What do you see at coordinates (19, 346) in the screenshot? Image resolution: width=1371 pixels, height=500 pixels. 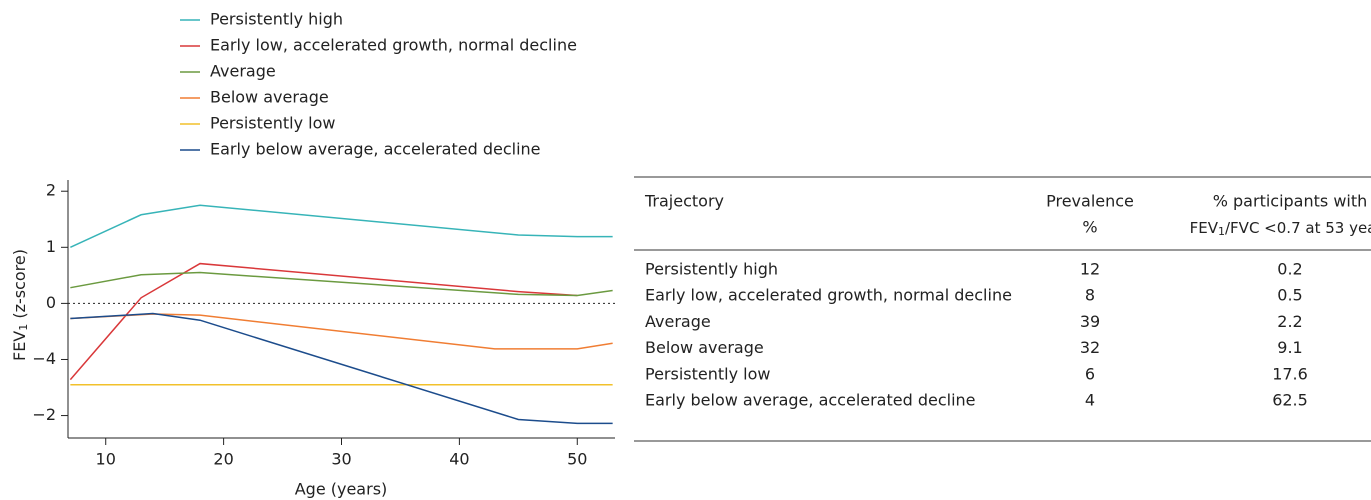 I see `y-label-text: FEV` at bounding box center [19, 346].